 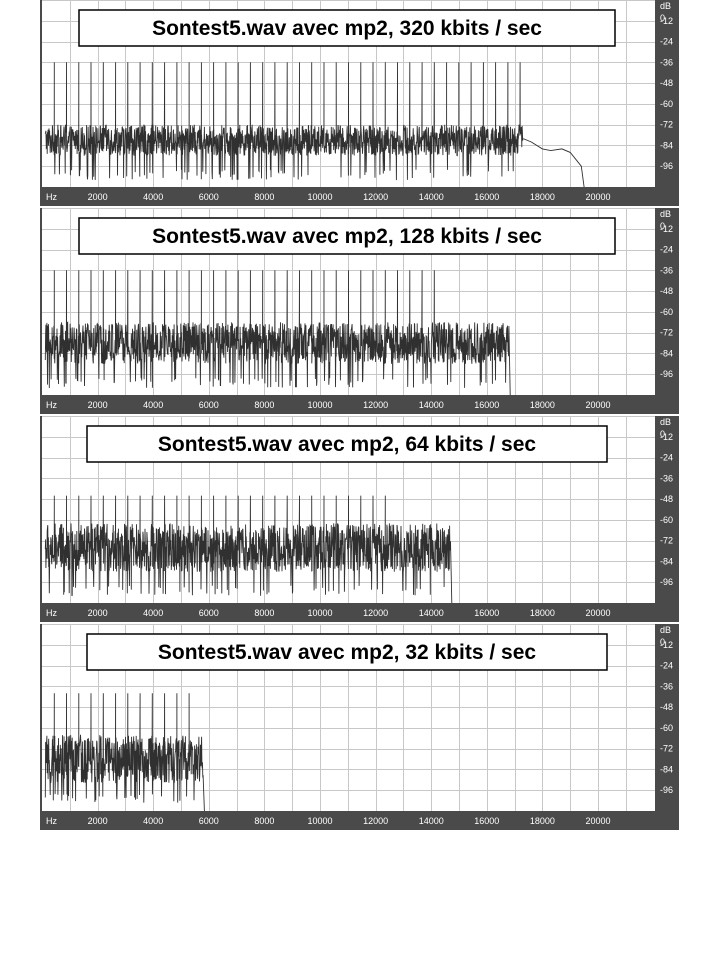 I want to click on chart-title: Sontest5.wav avec mp2, 32 kbits / sec, so click(x=347, y=652).